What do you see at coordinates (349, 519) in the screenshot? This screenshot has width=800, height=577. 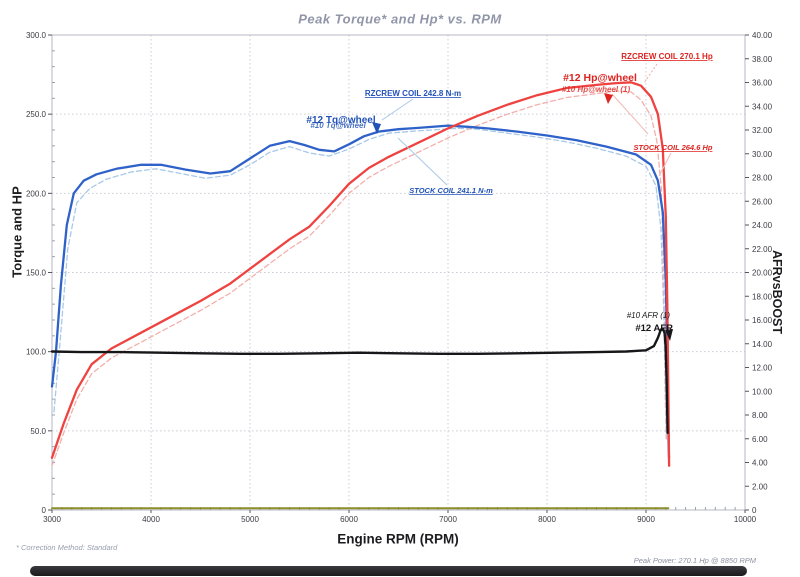 I see `x-tick-label: 6000` at bounding box center [349, 519].